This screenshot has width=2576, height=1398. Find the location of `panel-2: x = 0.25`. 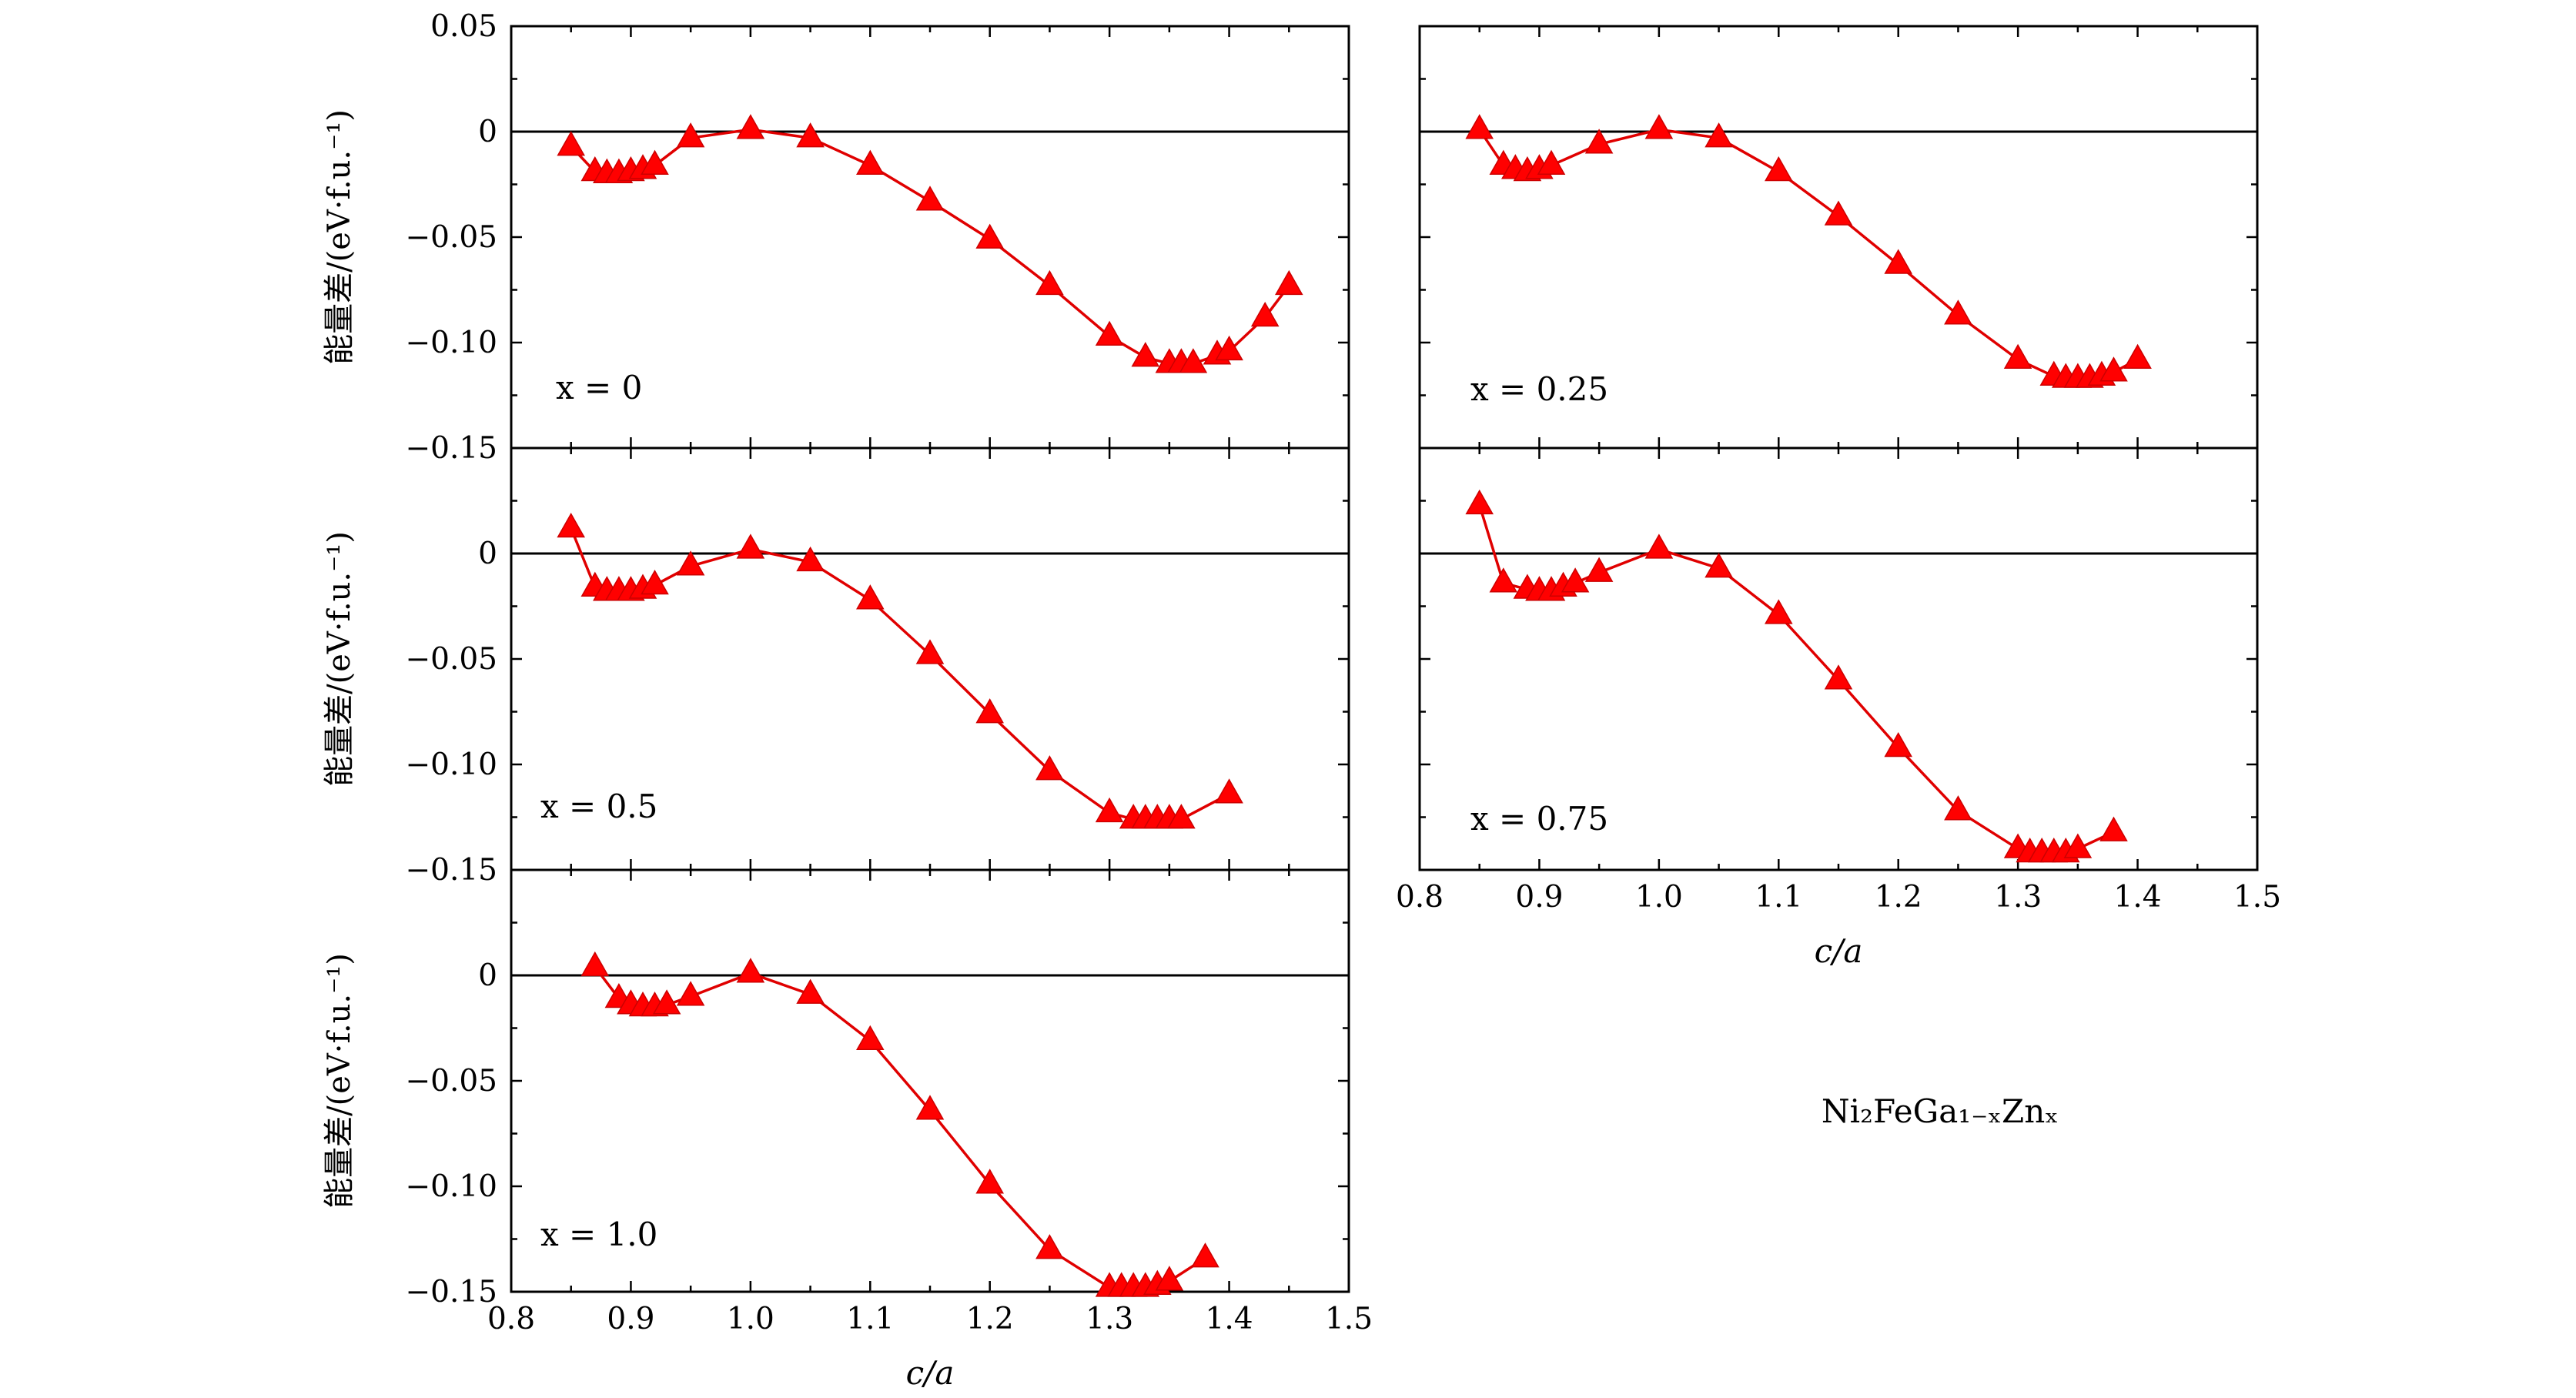

panel-2: x = 0.25 is located at coordinates (1839, 237).